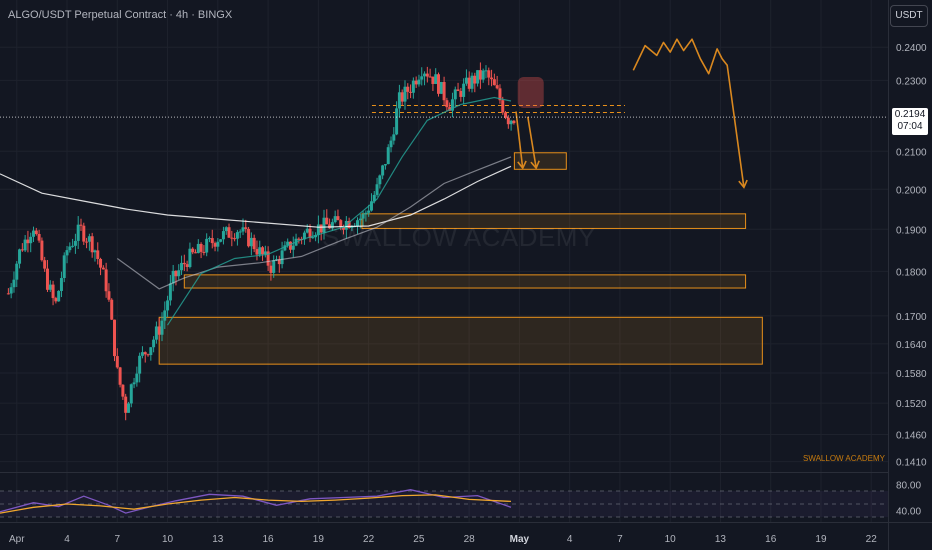  What do you see at coordinates (911, 48) in the screenshot?
I see `price-tick-label: 0.2400` at bounding box center [911, 48].